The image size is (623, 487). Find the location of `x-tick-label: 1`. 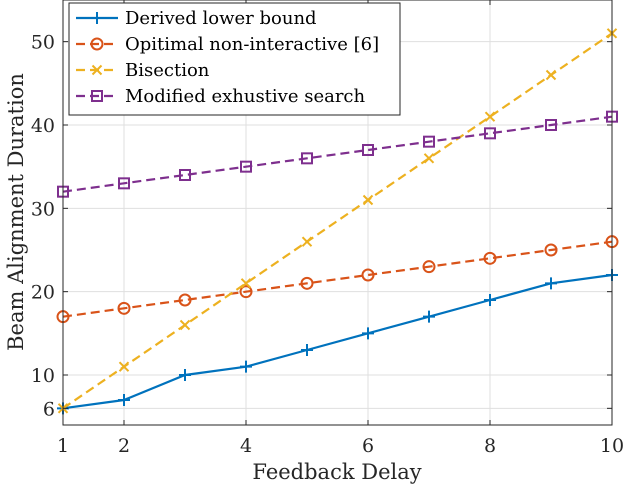

x-tick-label: 1 is located at coordinates (63, 446).